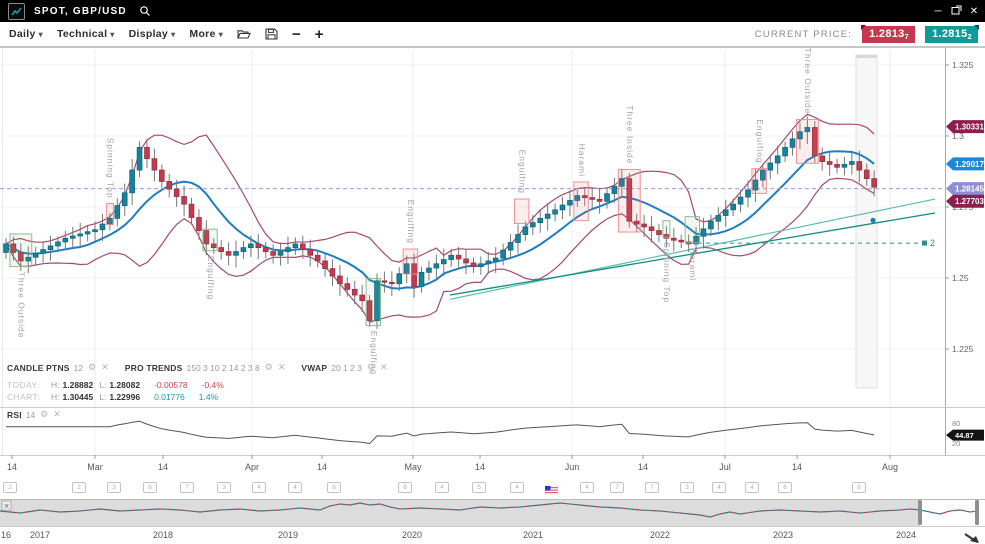  I want to click on menu-display: Display ▾, so click(152, 34).